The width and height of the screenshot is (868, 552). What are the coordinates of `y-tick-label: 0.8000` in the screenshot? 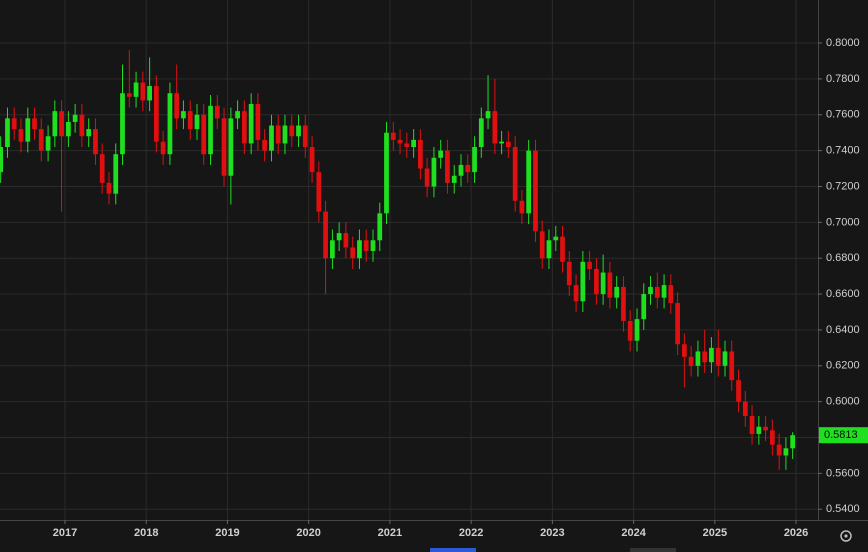 It's located at (843, 43).